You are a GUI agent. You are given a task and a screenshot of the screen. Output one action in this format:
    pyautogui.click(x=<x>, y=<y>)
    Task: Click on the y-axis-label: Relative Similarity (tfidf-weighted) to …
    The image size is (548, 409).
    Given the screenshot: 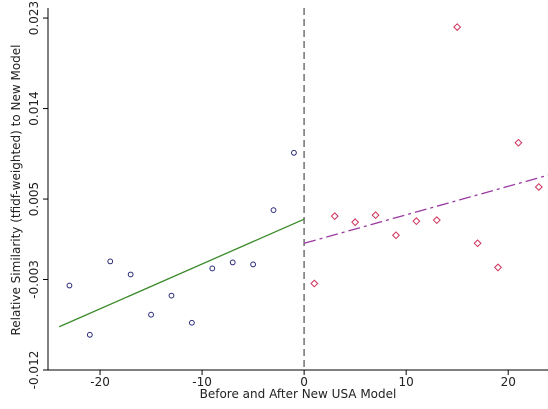 What is the action you would take?
    pyautogui.click(x=16, y=189)
    